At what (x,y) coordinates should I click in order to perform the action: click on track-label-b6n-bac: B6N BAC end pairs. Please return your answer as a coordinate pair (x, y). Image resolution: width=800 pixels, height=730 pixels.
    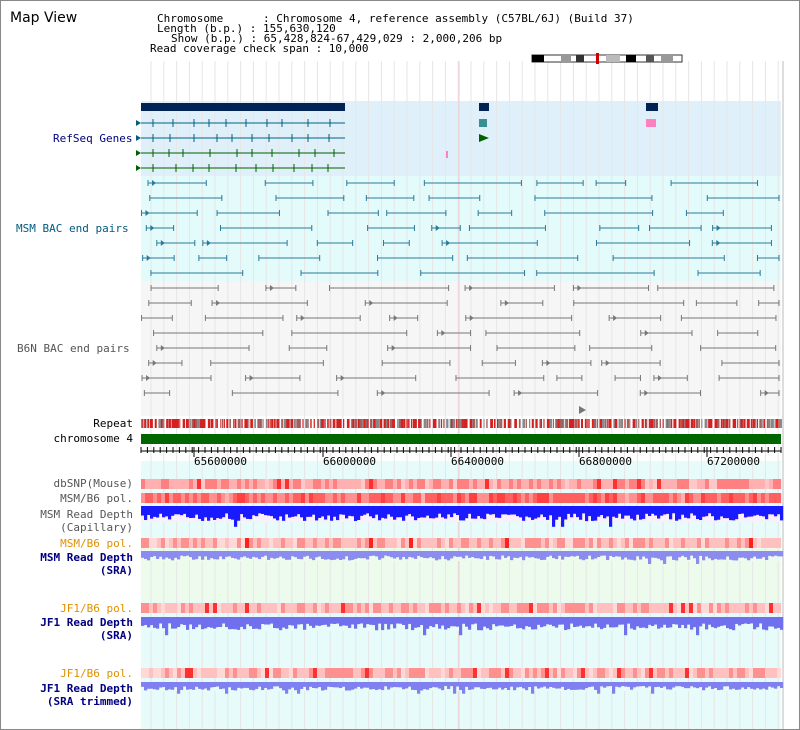
    Looking at the image, I should click on (73, 348).